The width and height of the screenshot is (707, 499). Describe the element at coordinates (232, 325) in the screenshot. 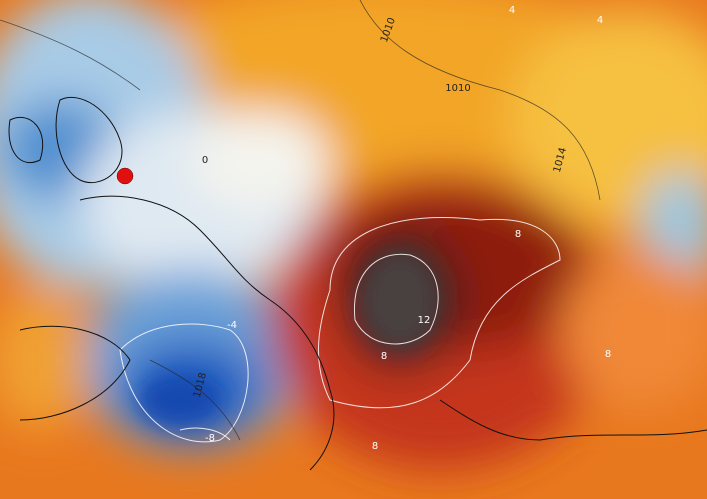

I see `contour-label: -4` at that location.